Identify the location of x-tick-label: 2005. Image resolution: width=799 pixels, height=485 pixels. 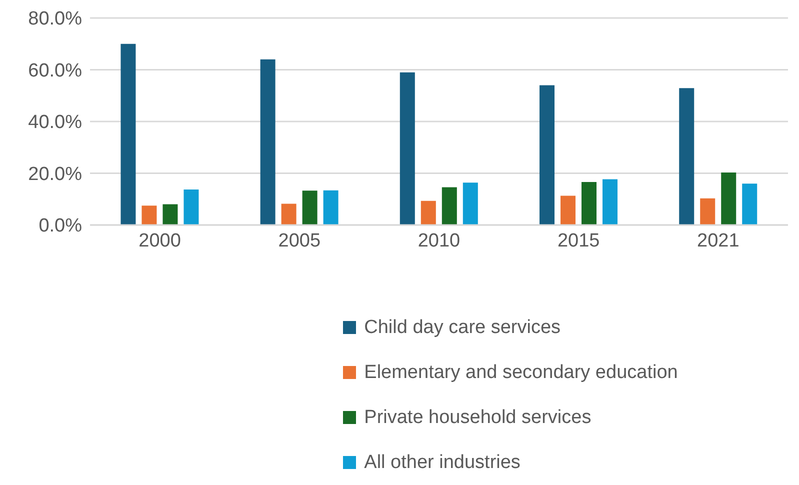
(299, 241).